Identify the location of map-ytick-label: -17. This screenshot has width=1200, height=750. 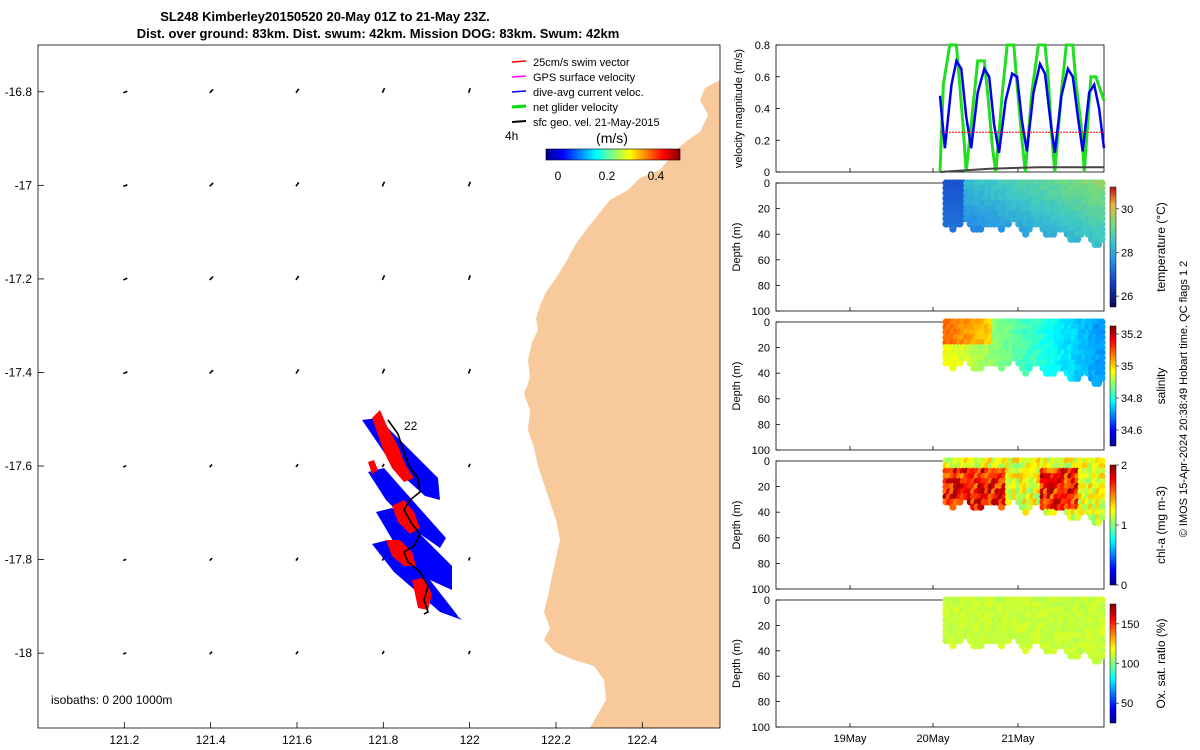
(24, 185).